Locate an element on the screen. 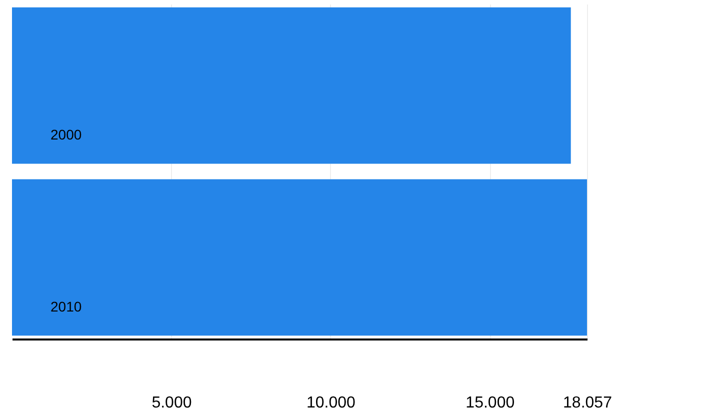  x-tick-label: 18.057 is located at coordinates (587, 403).